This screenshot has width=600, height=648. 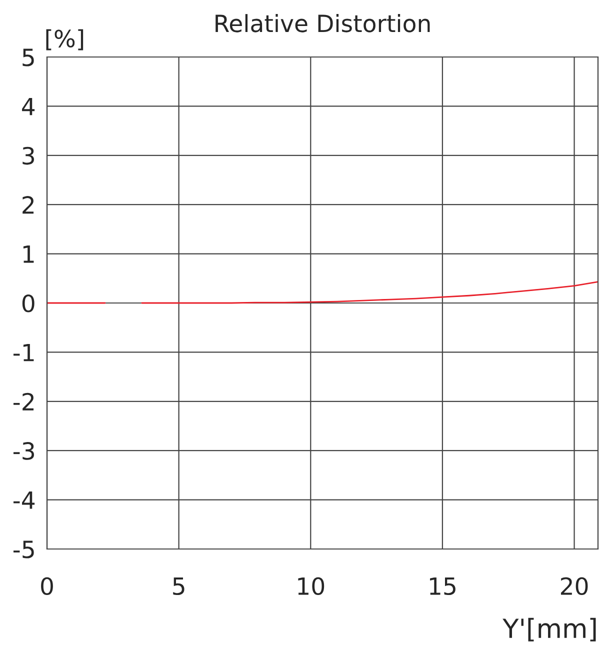 I want to click on y-tick-label: -1, so click(x=24, y=353).